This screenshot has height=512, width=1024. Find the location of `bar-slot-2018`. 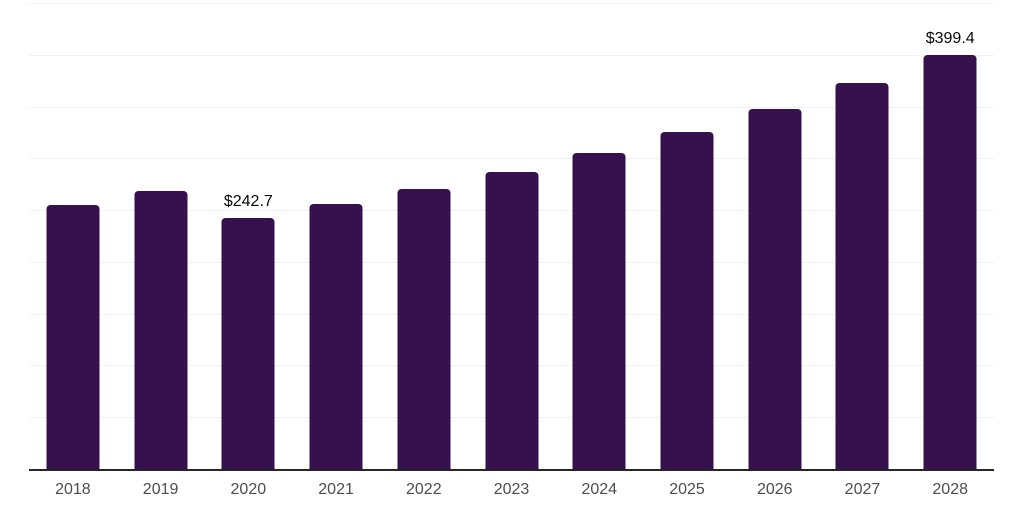

bar-slot-2018 is located at coordinates (73, 236).